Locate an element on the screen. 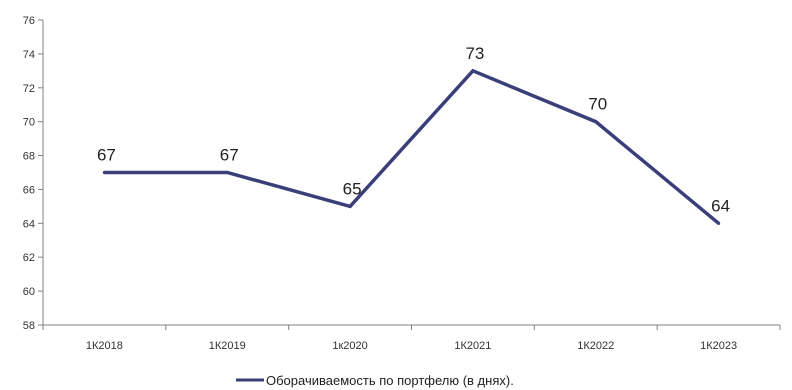  data-label: 73 is located at coordinates (474, 53).